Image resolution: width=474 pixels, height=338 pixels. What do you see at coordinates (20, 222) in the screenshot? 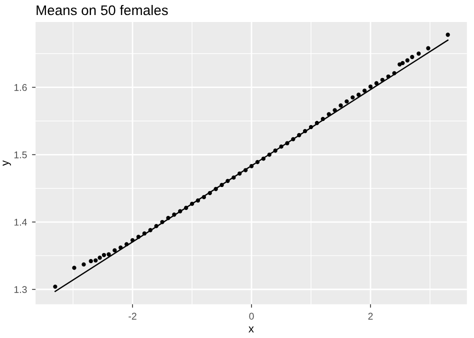
I see `y-tick-label: 1.4` at bounding box center [20, 222].